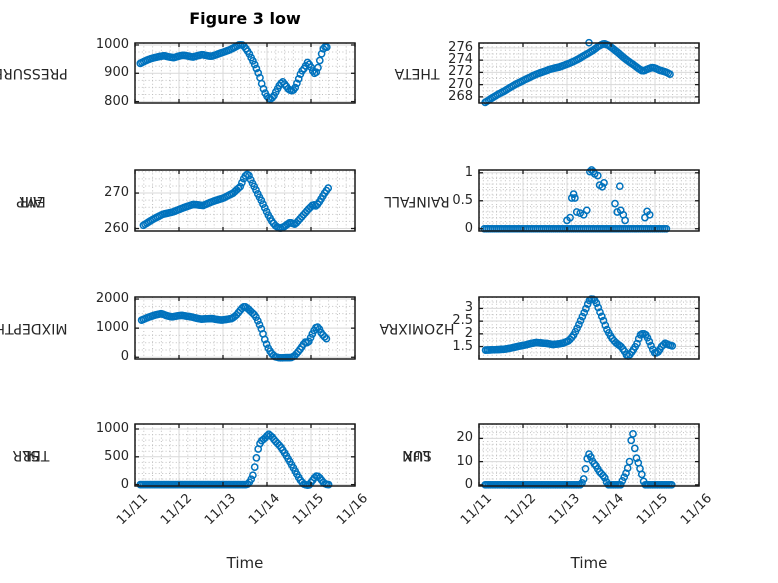 This screenshot has width=778, height=583. I want to click on y-tick-label: 2, so click(468, 333).